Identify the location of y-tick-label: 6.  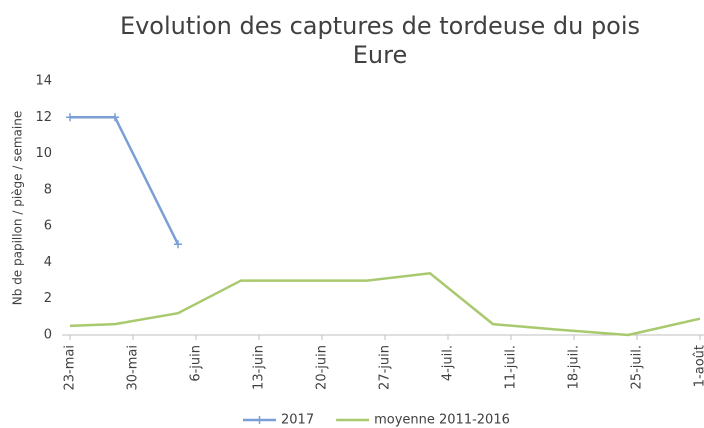
(48, 226).